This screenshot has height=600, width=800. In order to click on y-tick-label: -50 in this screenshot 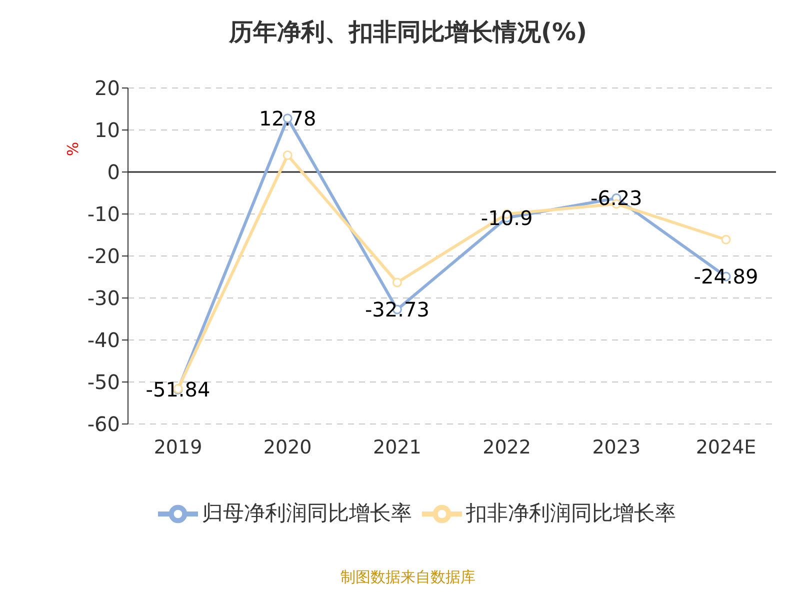, I will do `click(103, 382)`.